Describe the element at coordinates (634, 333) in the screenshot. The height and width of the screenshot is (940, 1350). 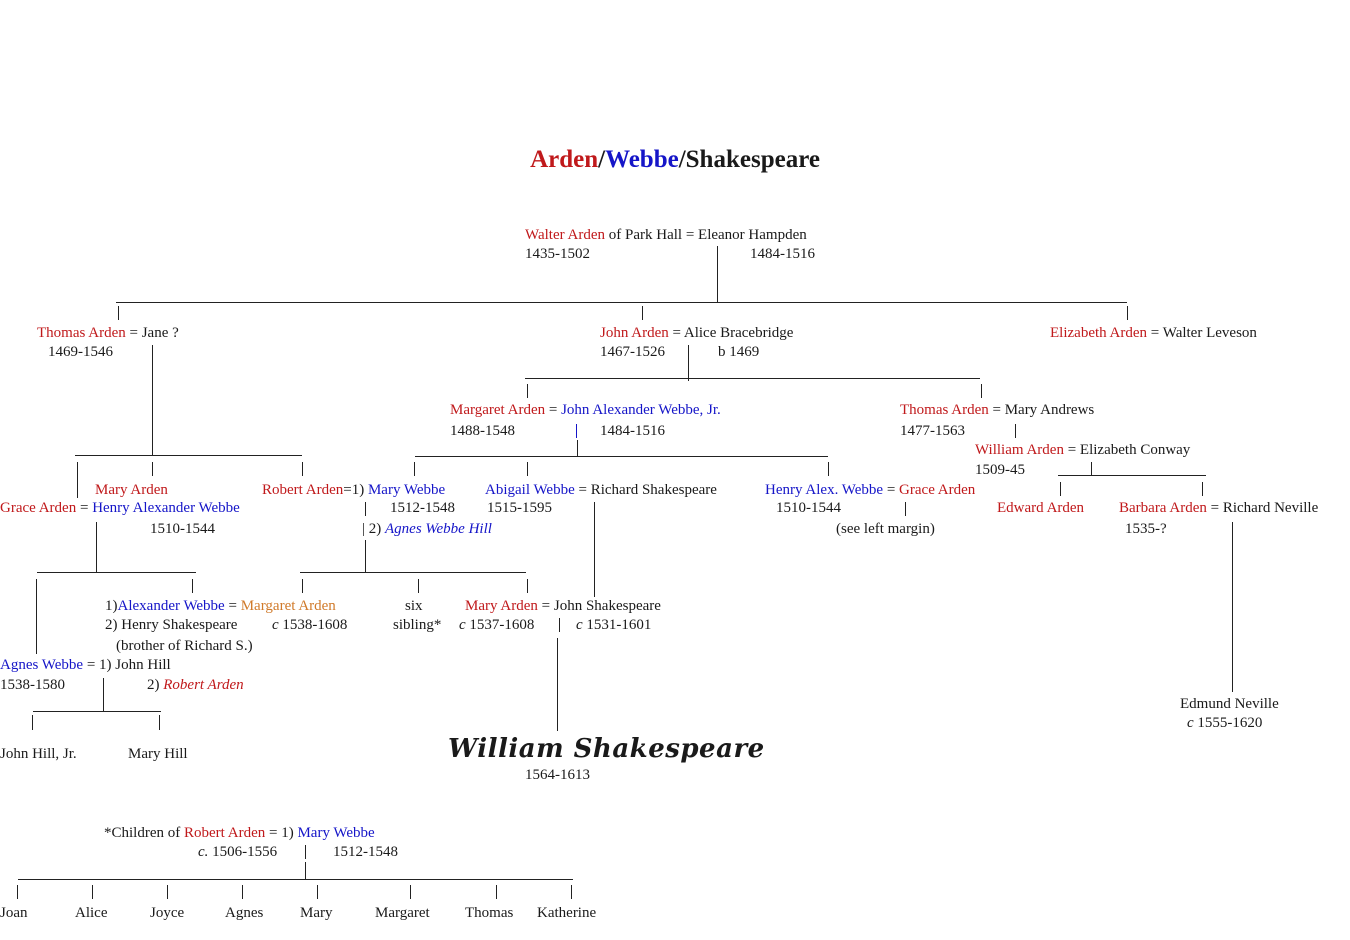
I see `john-arden-name: John Arden` at that location.